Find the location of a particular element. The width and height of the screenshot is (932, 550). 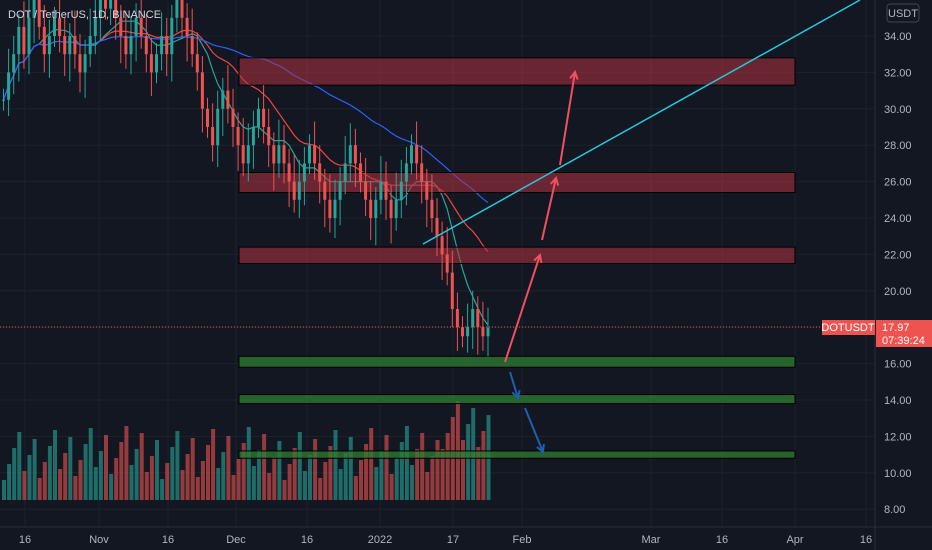

time-axis: 16 Nov 16 Dec 16 2022 17 Feb Mar 16 Apr 16 is located at coordinates (445, 540).